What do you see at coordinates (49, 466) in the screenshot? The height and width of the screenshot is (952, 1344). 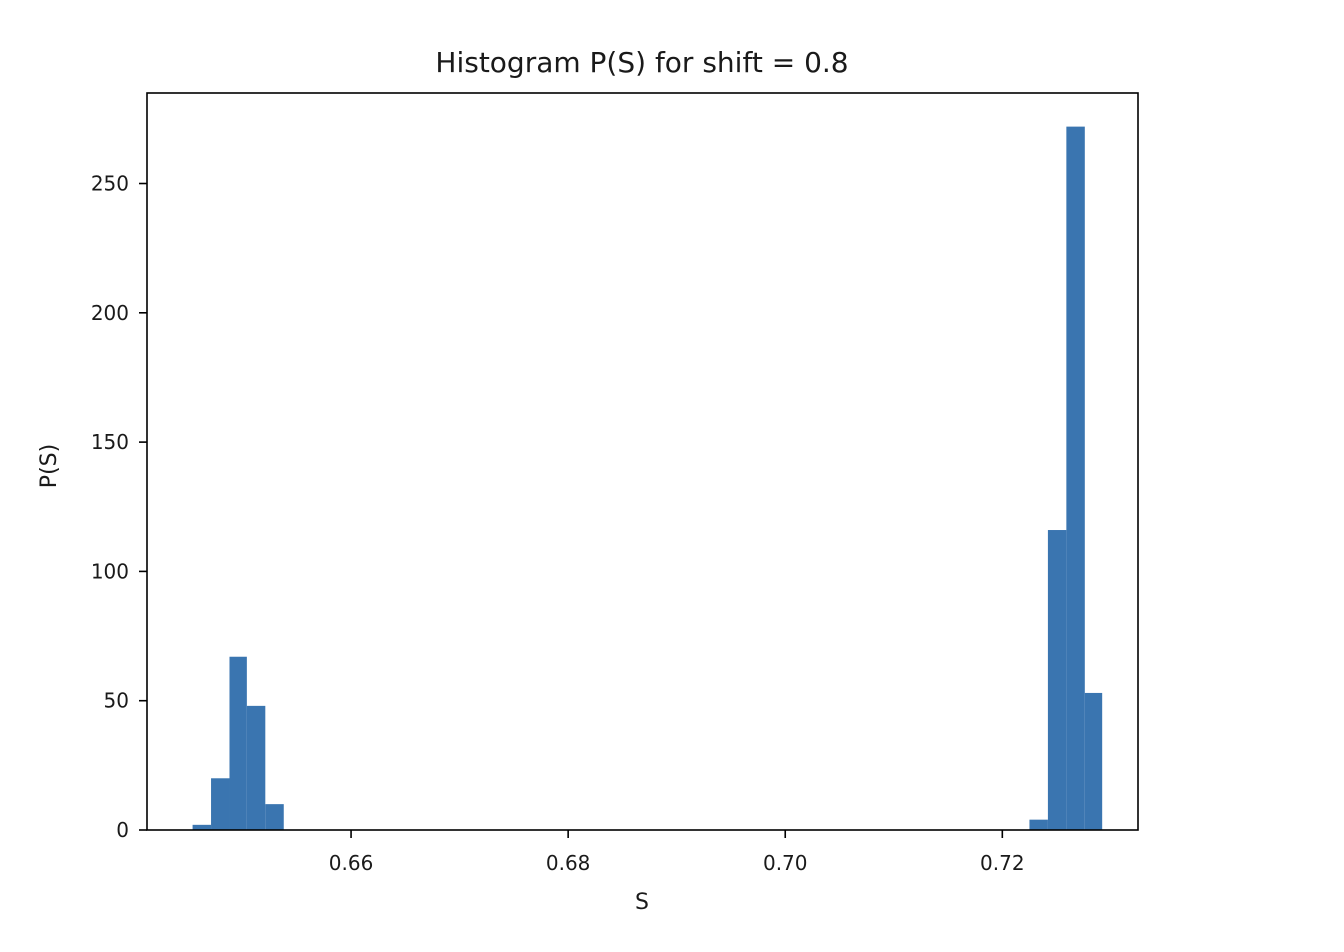 I see `y-axis-label: P(S)` at bounding box center [49, 466].